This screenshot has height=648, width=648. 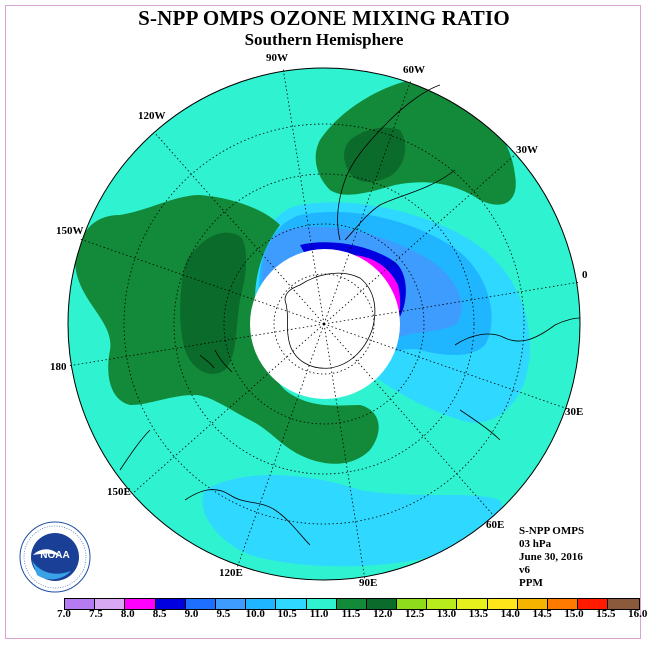 I want to click on colorbar-tick-label: 15.0, so click(x=574, y=614).